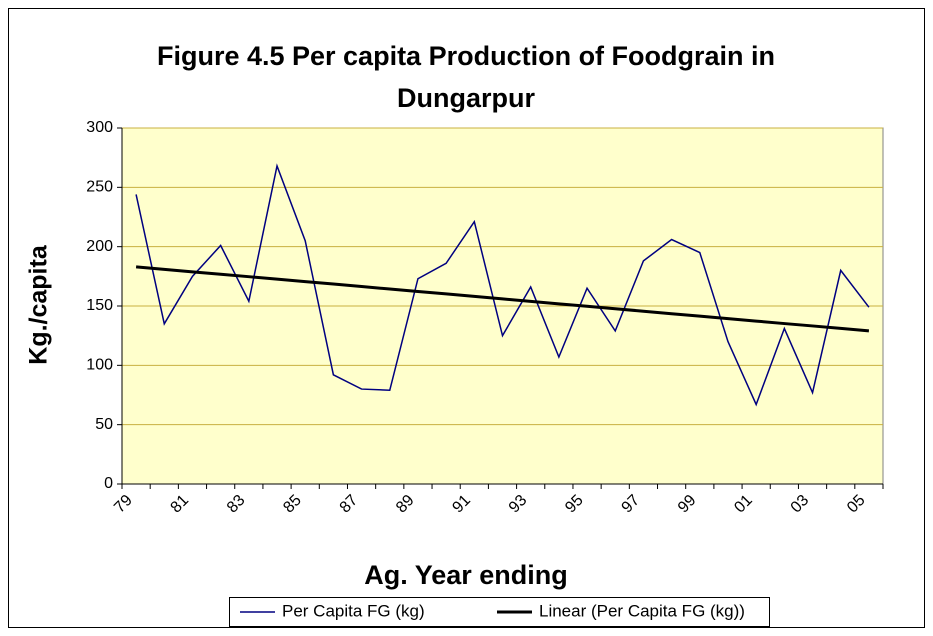 The height and width of the screenshot is (636, 933). I want to click on y-tick-label: 0, so click(108, 483).